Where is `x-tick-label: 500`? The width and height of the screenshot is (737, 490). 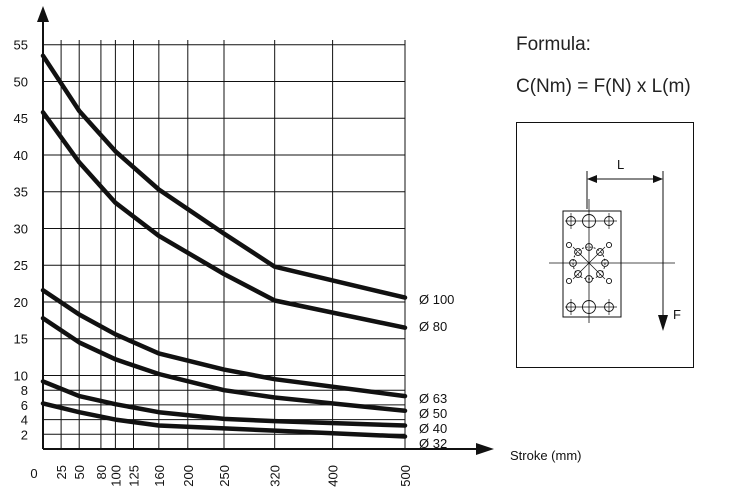 x-tick-label: 500 is located at coordinates (405, 476).